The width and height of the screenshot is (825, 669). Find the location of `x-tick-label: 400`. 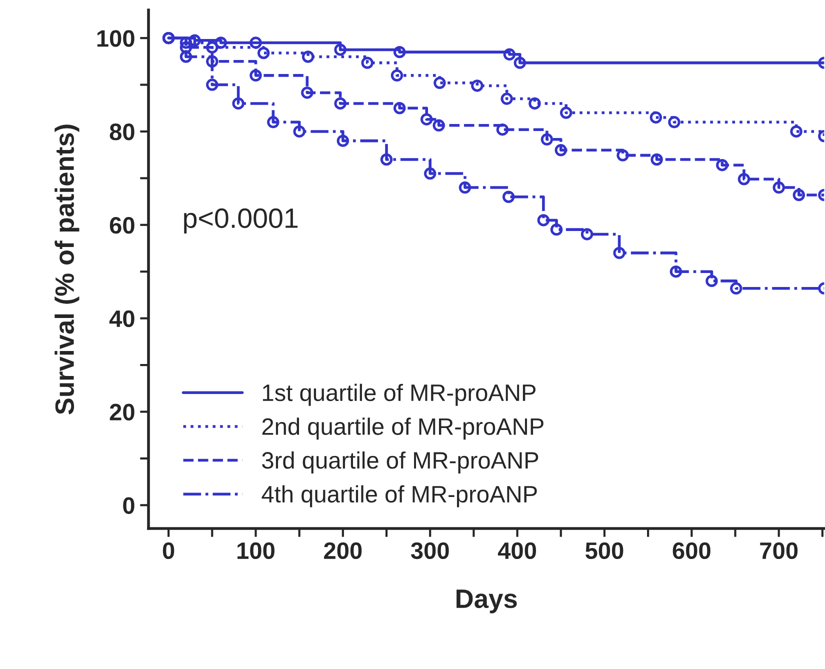

x-tick-label: 400 is located at coordinates (517, 551).